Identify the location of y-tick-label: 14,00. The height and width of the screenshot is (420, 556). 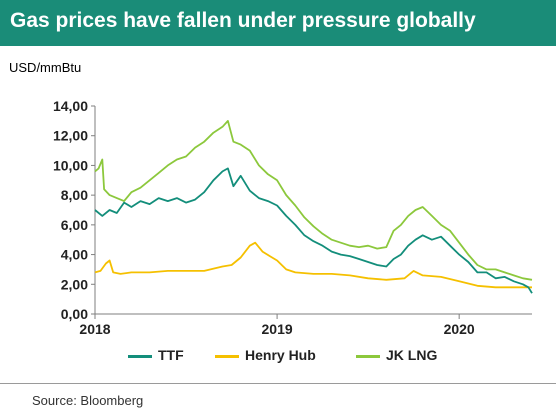
(70, 106).